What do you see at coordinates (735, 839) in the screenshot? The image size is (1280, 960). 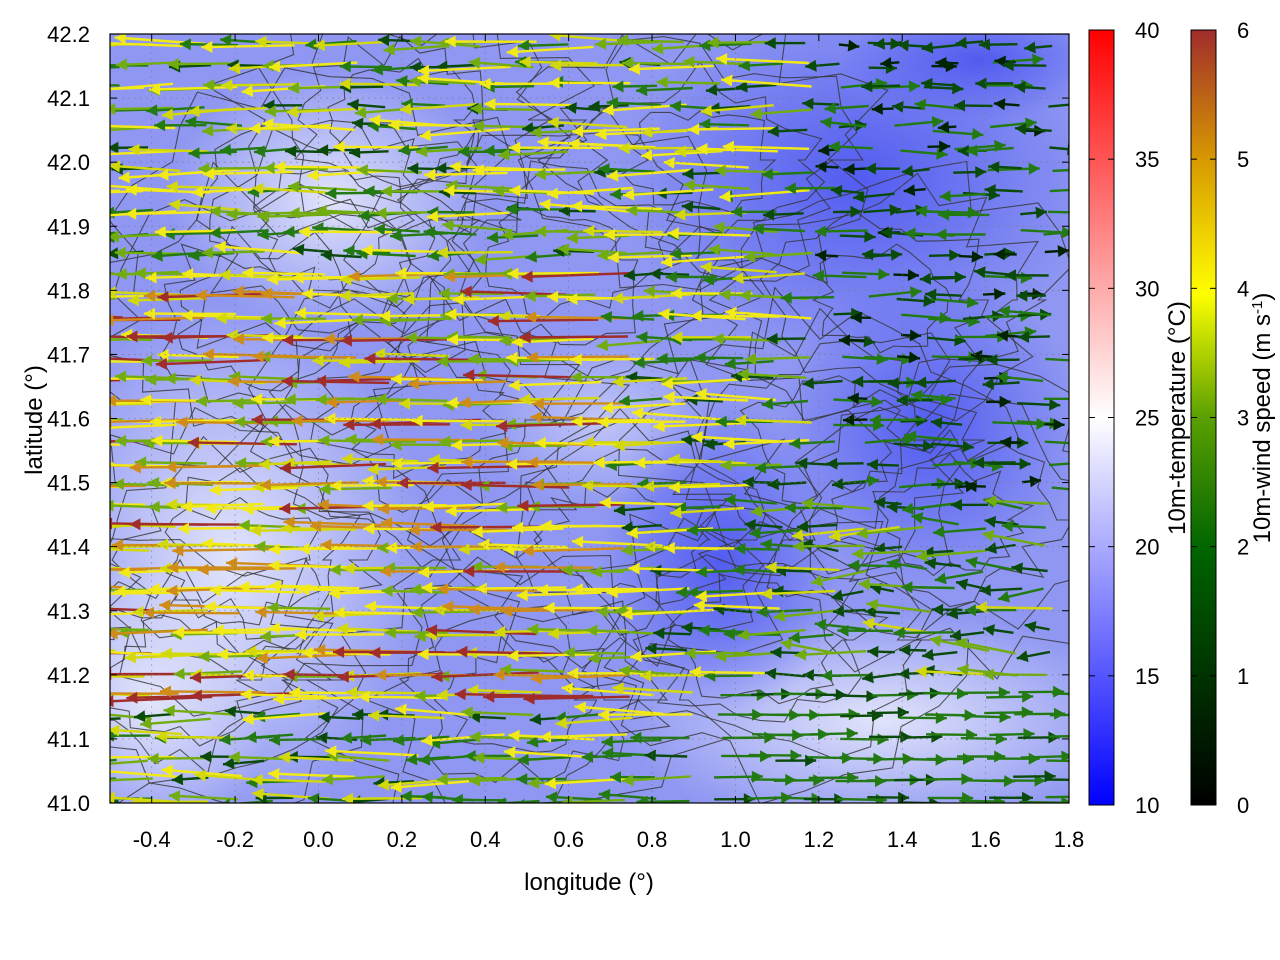 I see `x-tick-label: 1.0` at bounding box center [735, 839].